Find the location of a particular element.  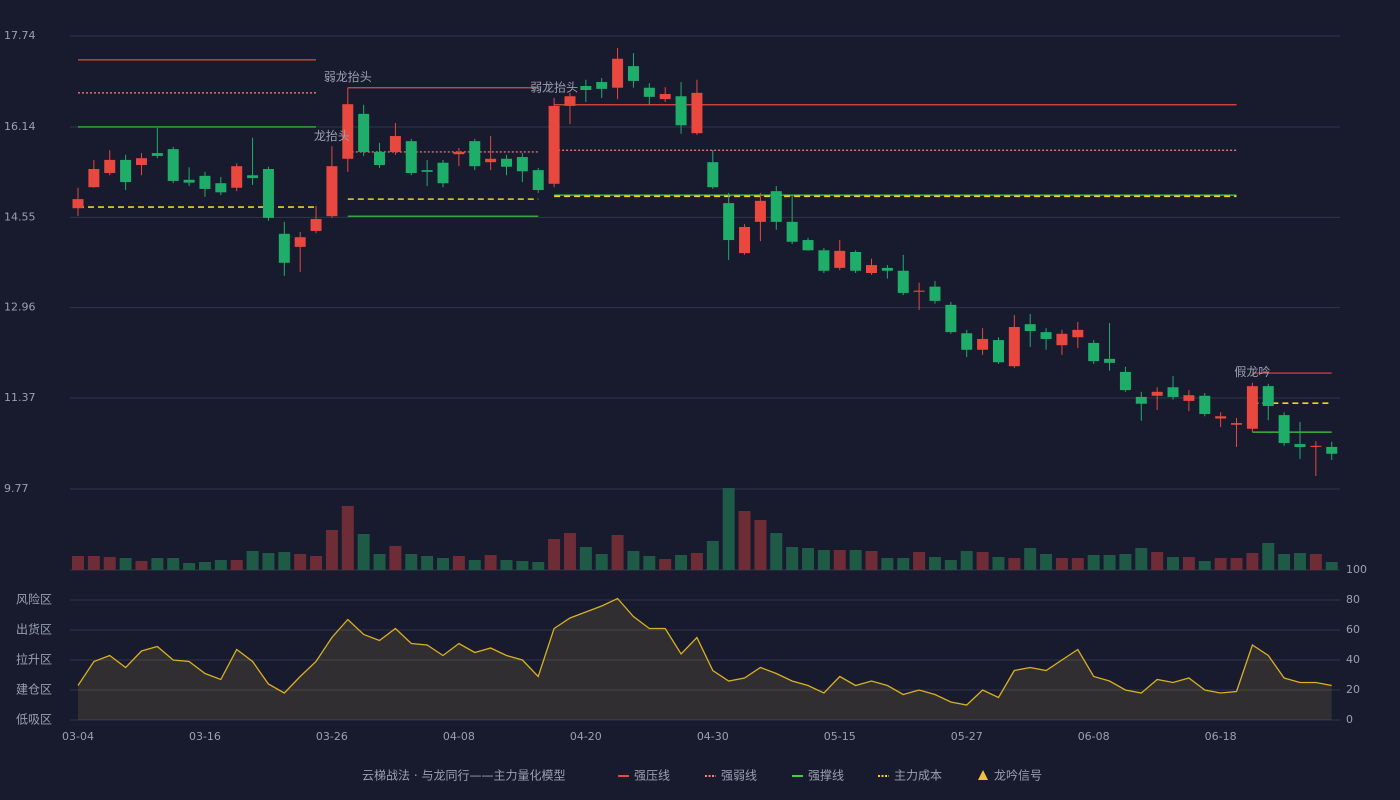

y-tick-label: 17.74 is located at coordinates (20, 35).